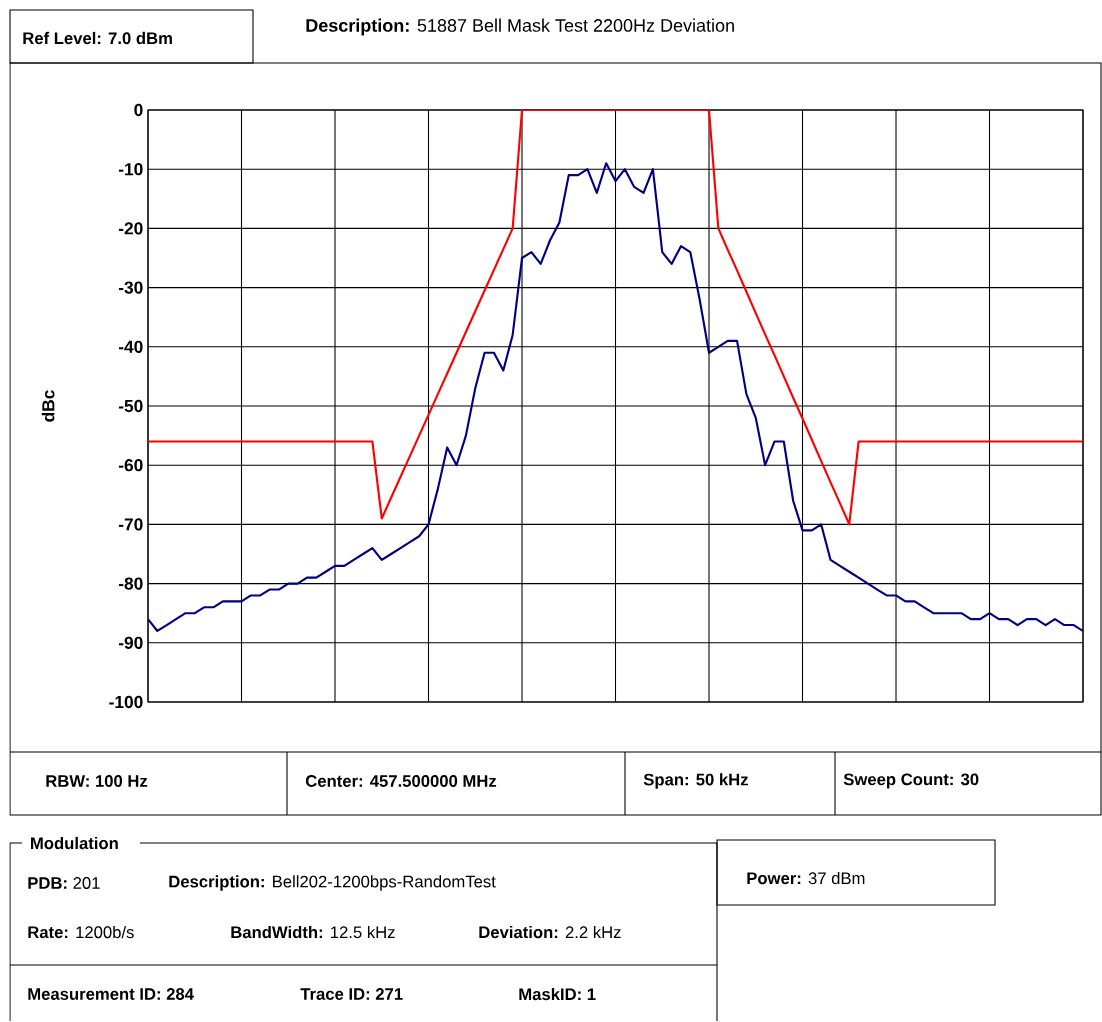 The width and height of the screenshot is (1102, 1022). Describe the element at coordinates (550, 932) in the screenshot. I see `text: Deviation: 2.2 kHz` at that location.